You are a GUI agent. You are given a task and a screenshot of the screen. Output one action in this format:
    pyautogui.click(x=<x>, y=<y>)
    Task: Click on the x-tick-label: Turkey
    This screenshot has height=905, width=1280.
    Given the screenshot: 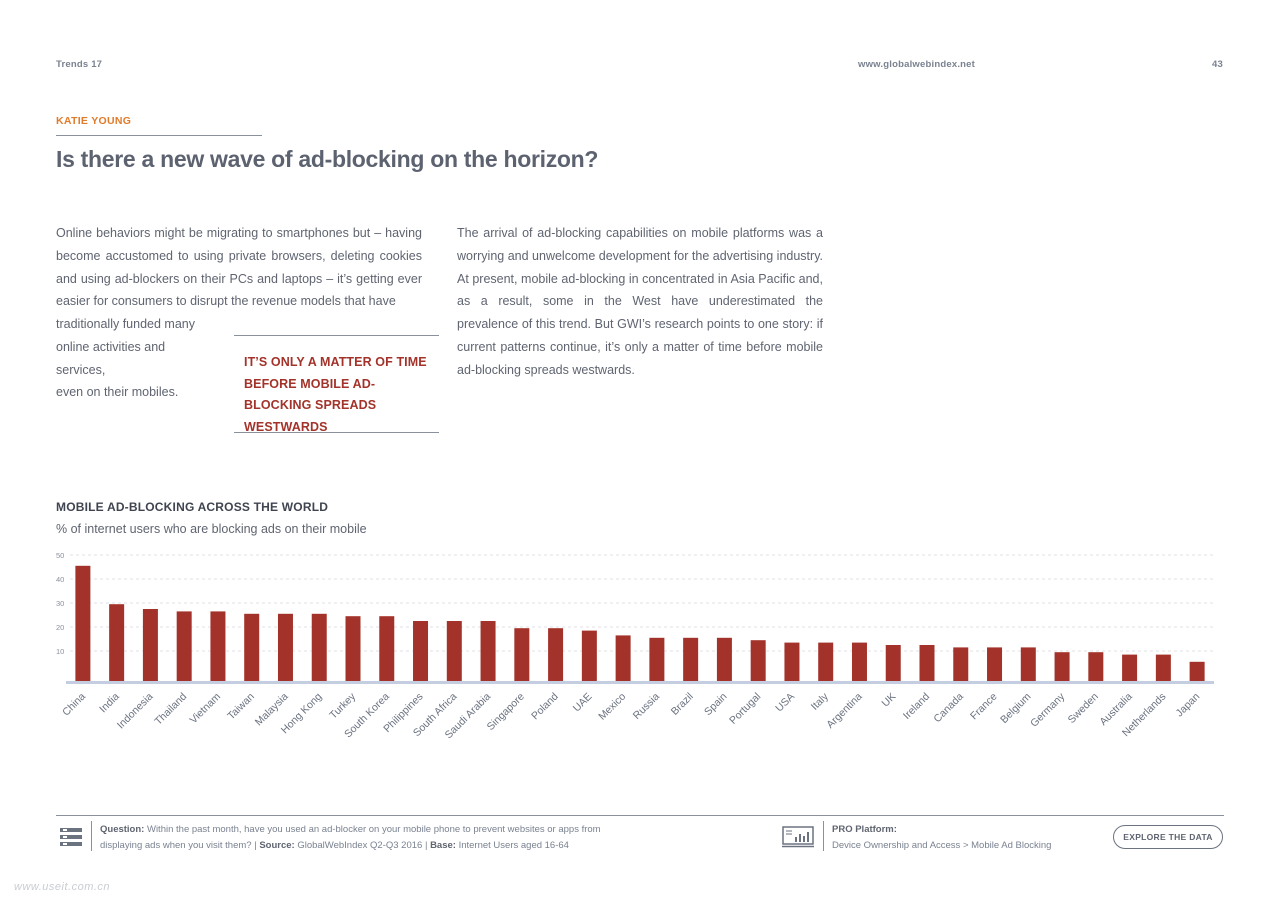 What is the action you would take?
    pyautogui.click(x=342, y=705)
    